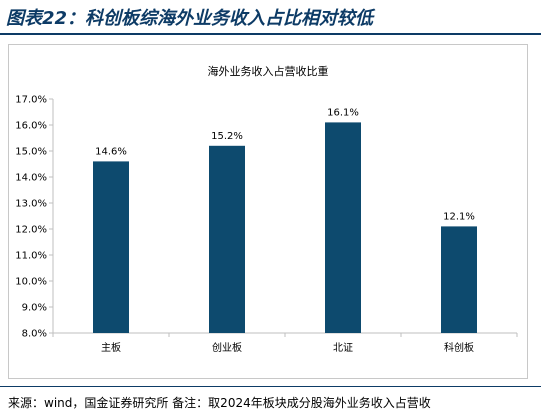  Describe the element at coordinates (31, 282) in the screenshot. I see `y-tick-label: 10.0%` at that location.